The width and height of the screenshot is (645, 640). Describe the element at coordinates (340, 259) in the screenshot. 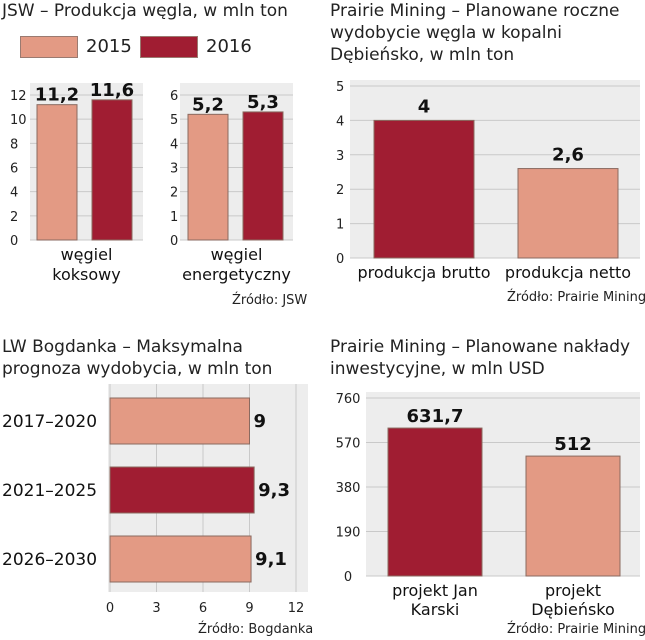

I see `chart2-y-tick-label: 0` at that location.